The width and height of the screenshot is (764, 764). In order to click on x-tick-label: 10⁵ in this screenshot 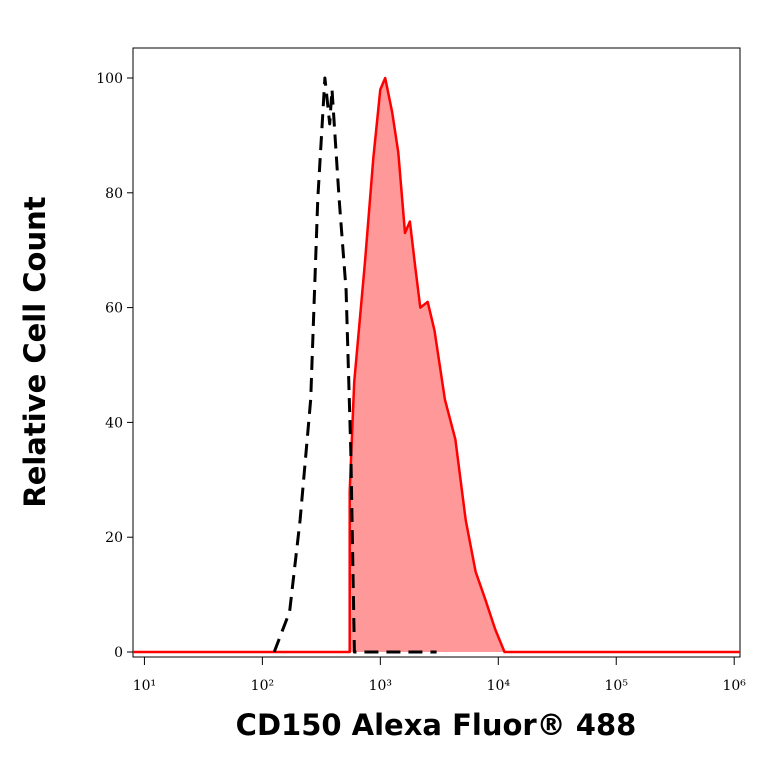, I will do `click(617, 686)`.